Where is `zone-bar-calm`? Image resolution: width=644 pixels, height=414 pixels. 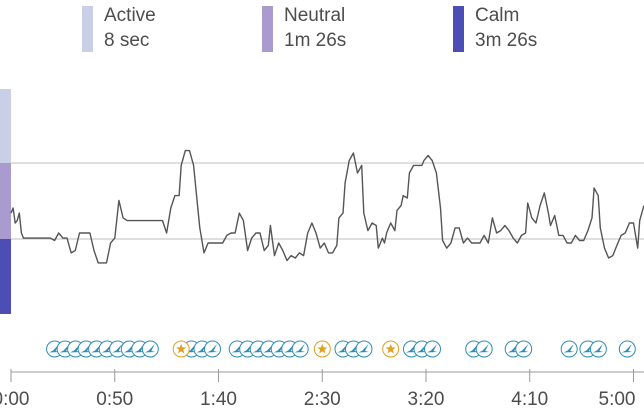
zone-bar-calm is located at coordinates (5, 276).